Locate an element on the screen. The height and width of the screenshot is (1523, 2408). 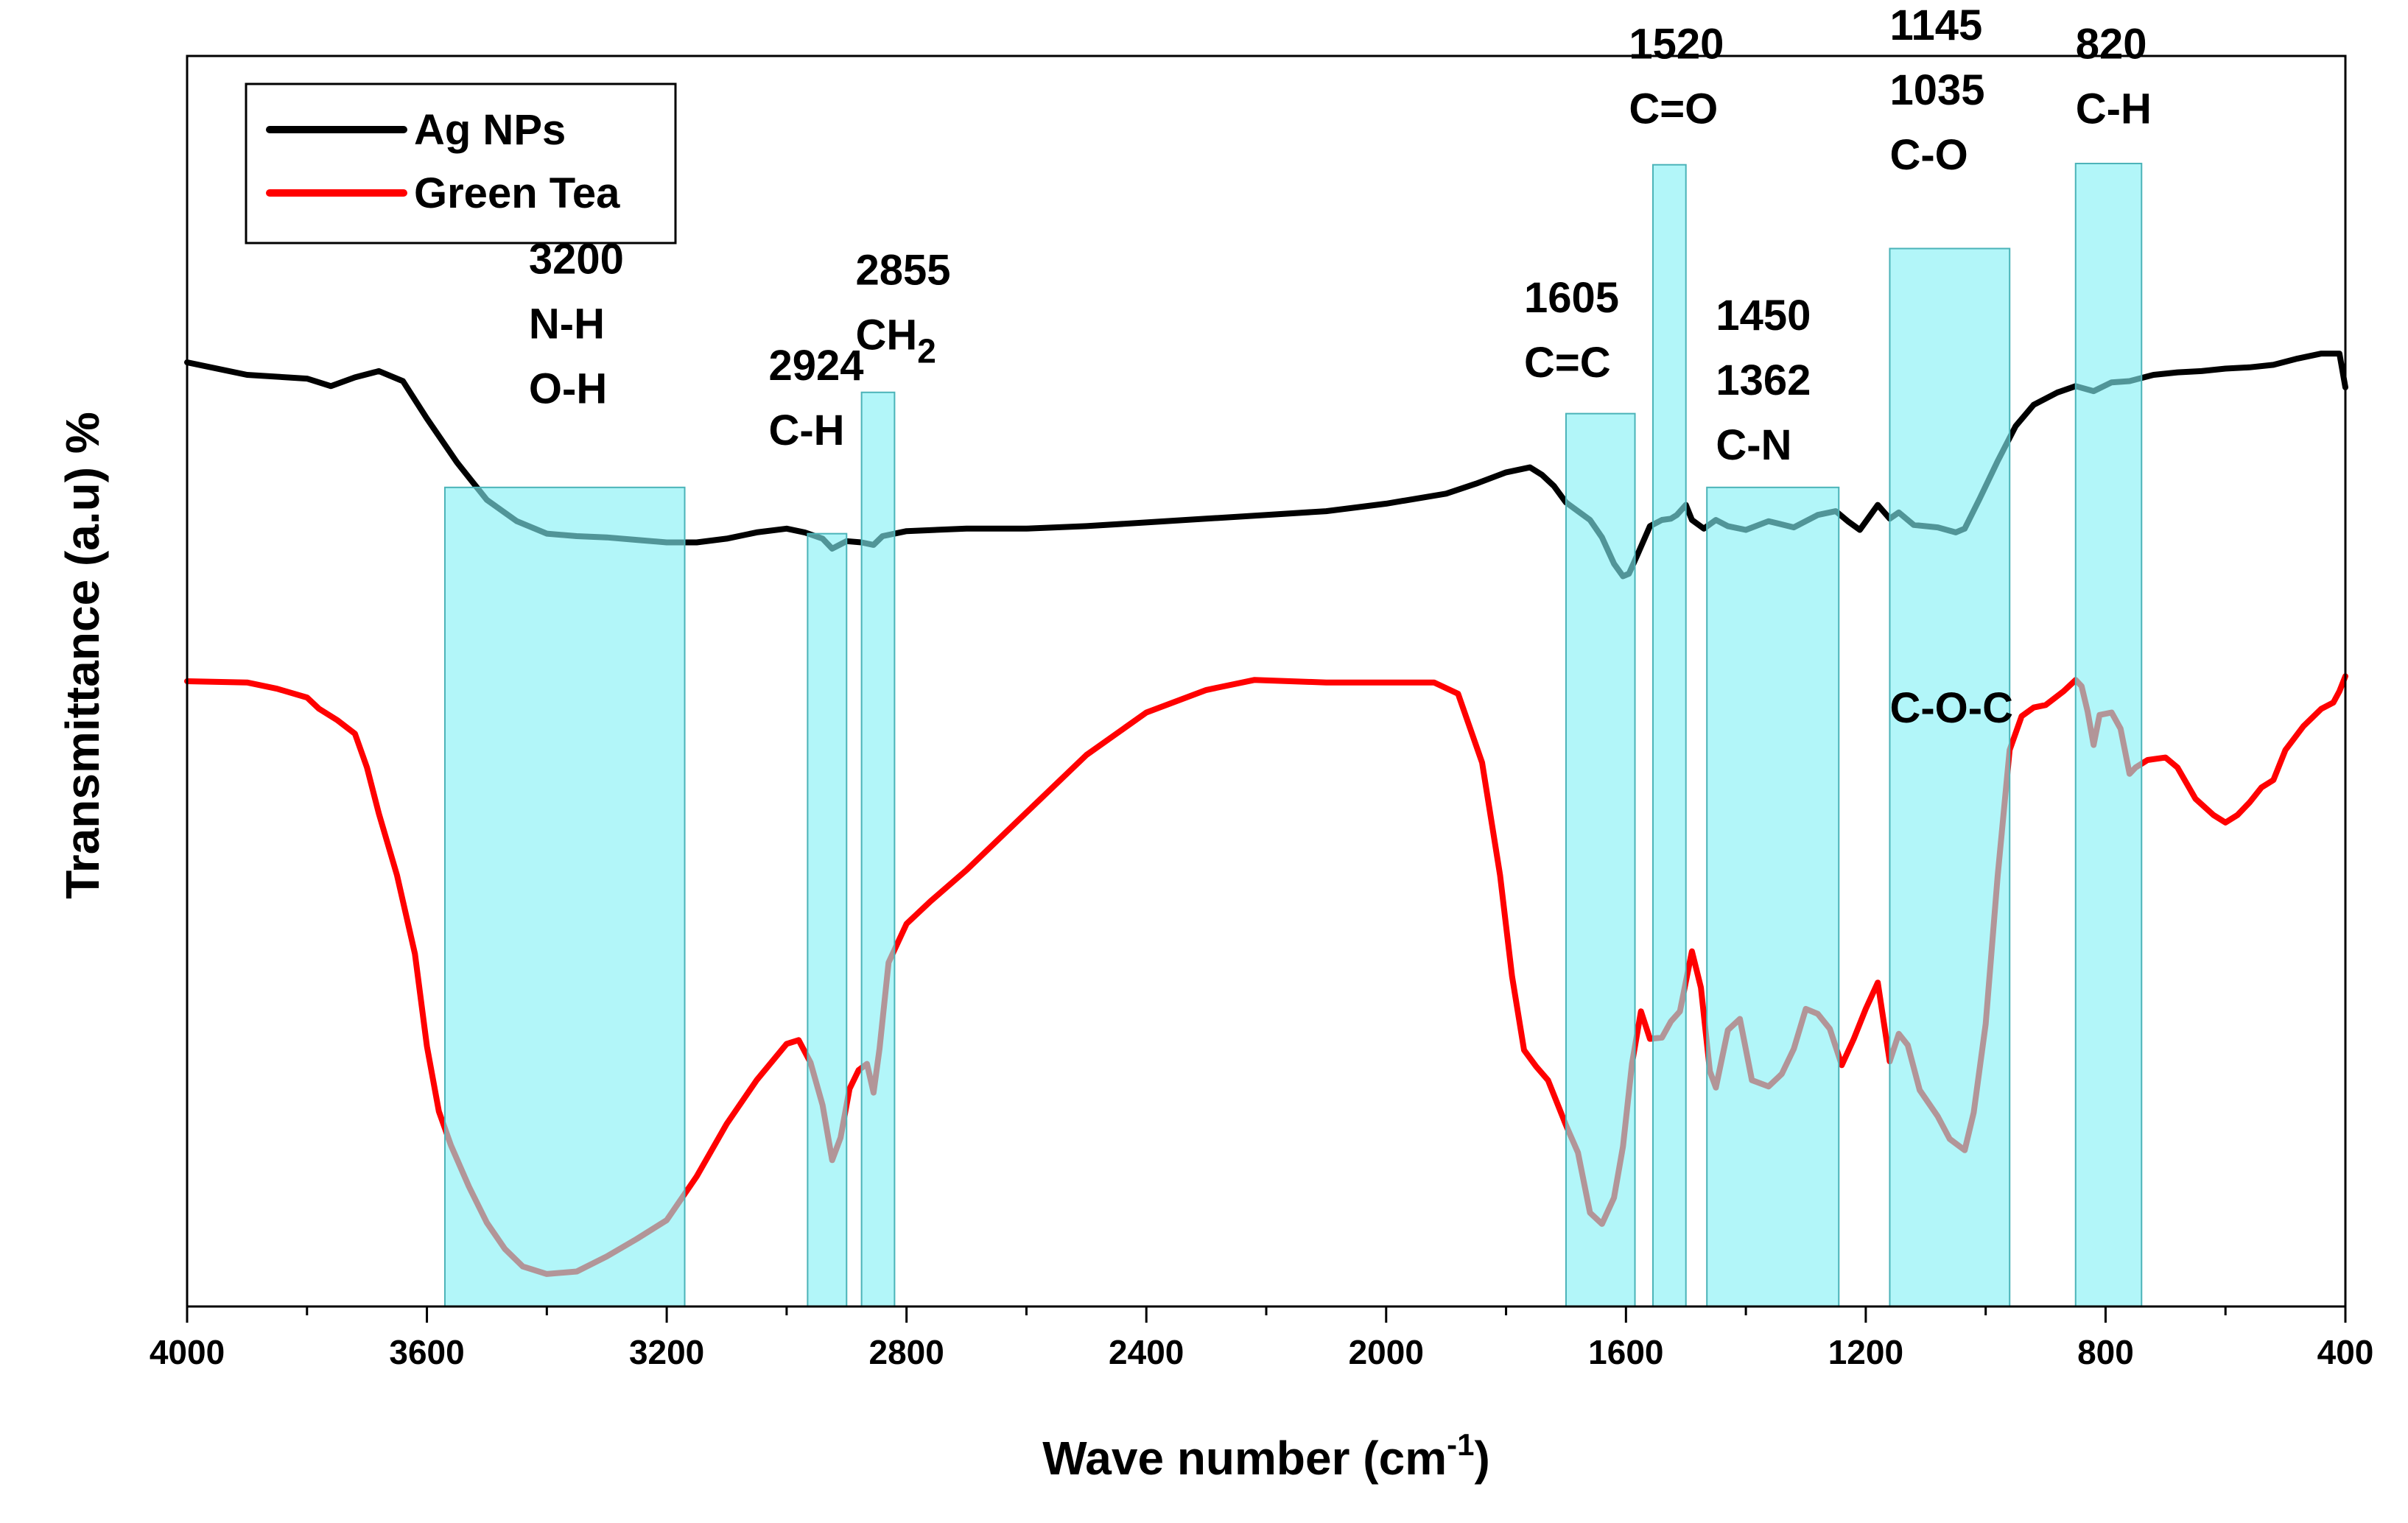
x-tick-label: 1200 is located at coordinates (1865, 1352).